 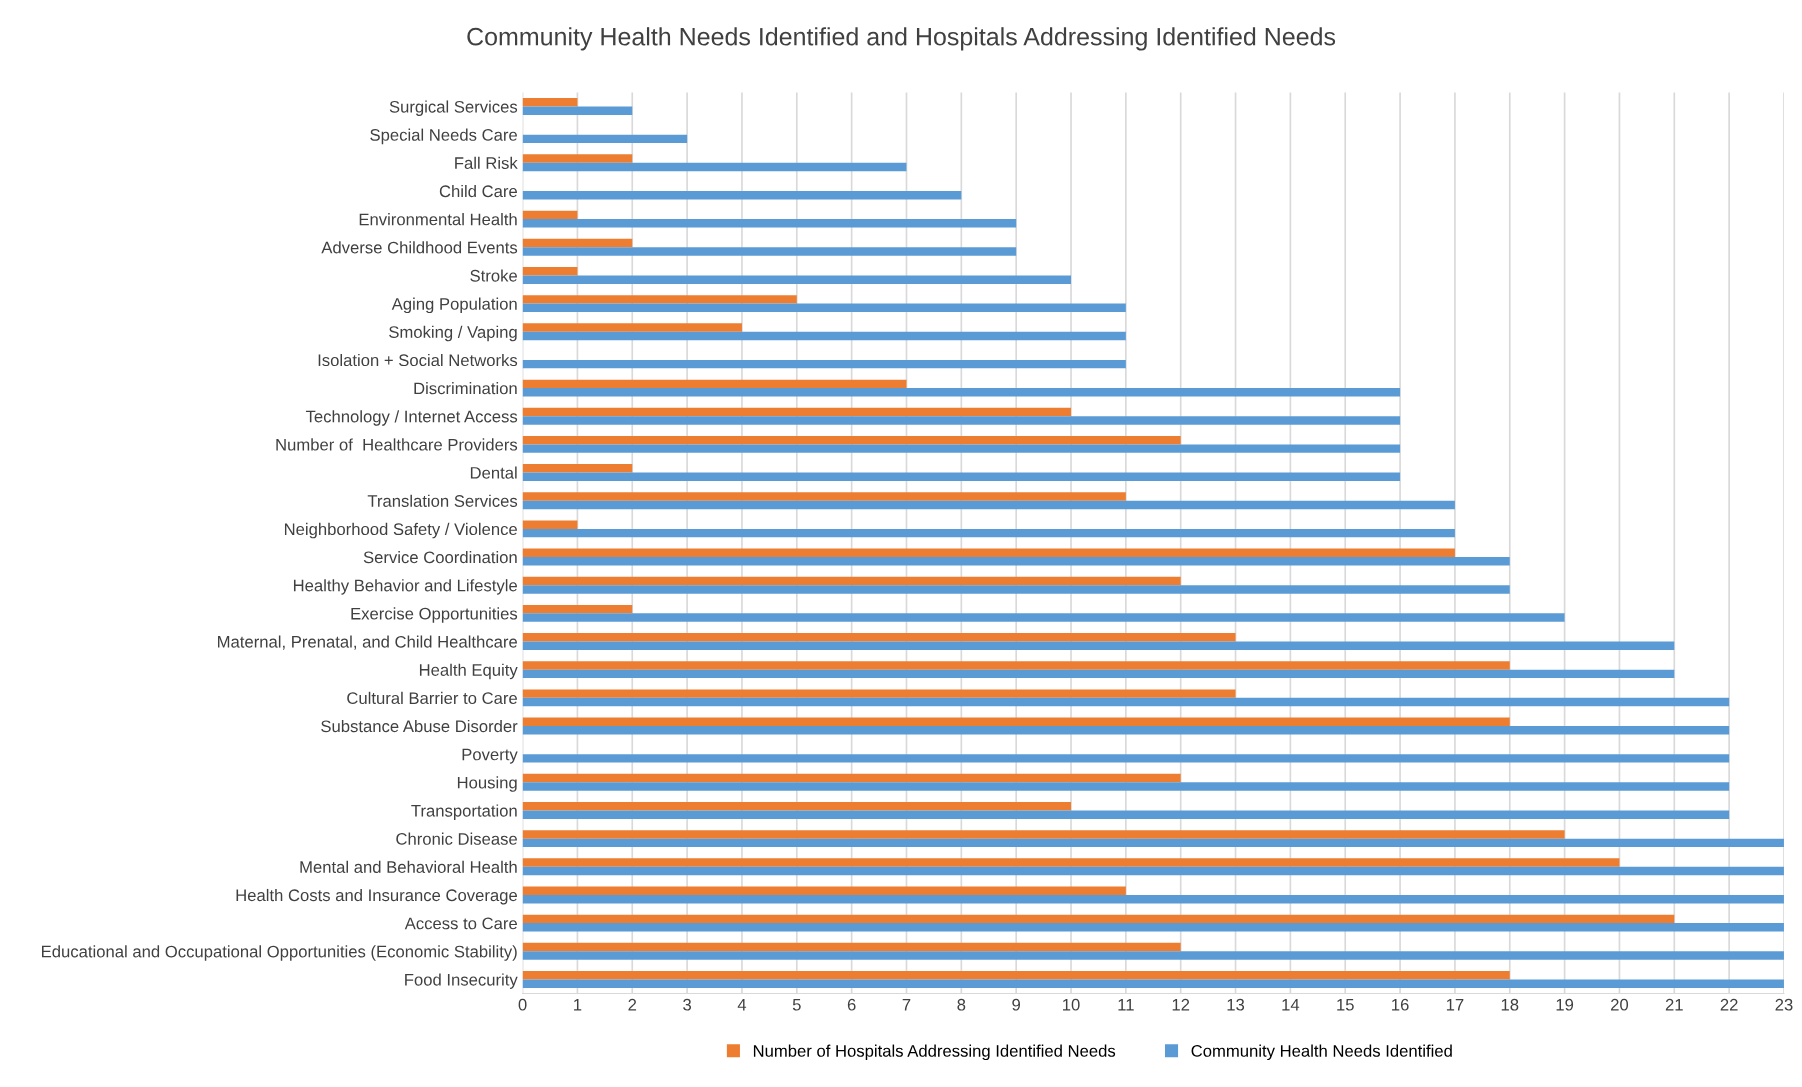 I want to click on x-tick-label: 7, so click(x=906, y=1004).